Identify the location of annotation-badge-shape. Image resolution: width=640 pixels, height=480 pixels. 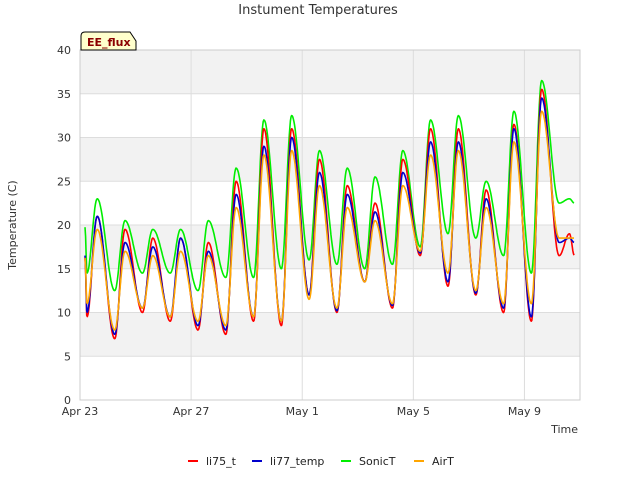
(108, 41).